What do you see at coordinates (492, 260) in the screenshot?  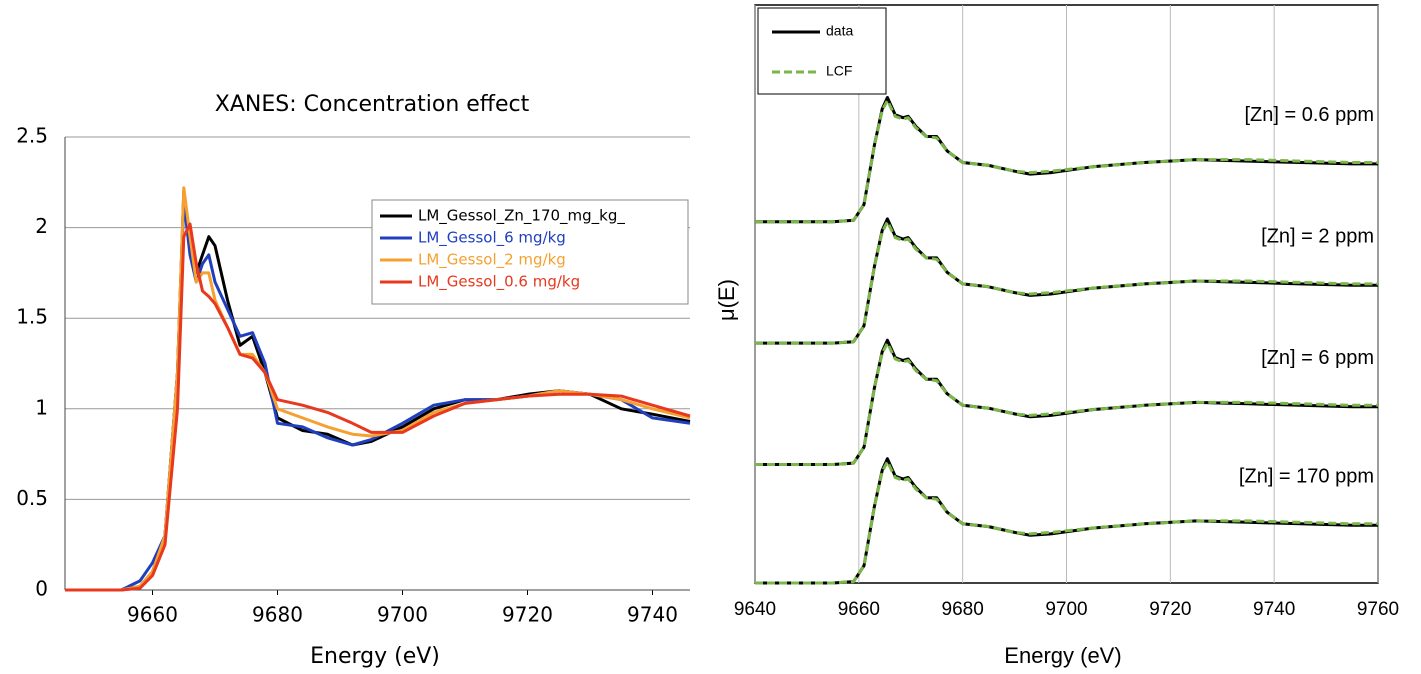 I see `legend-label: LM_Gessol_2 mg/kg` at bounding box center [492, 260].